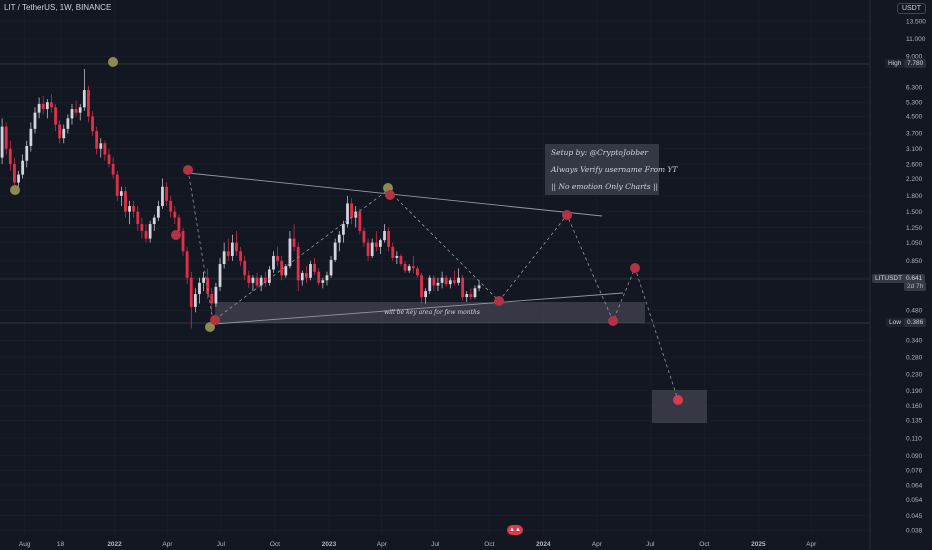 The width and height of the screenshot is (932, 550). Describe the element at coordinates (914, 103) in the screenshot. I see `price-tick-label: 5.300` at that location.